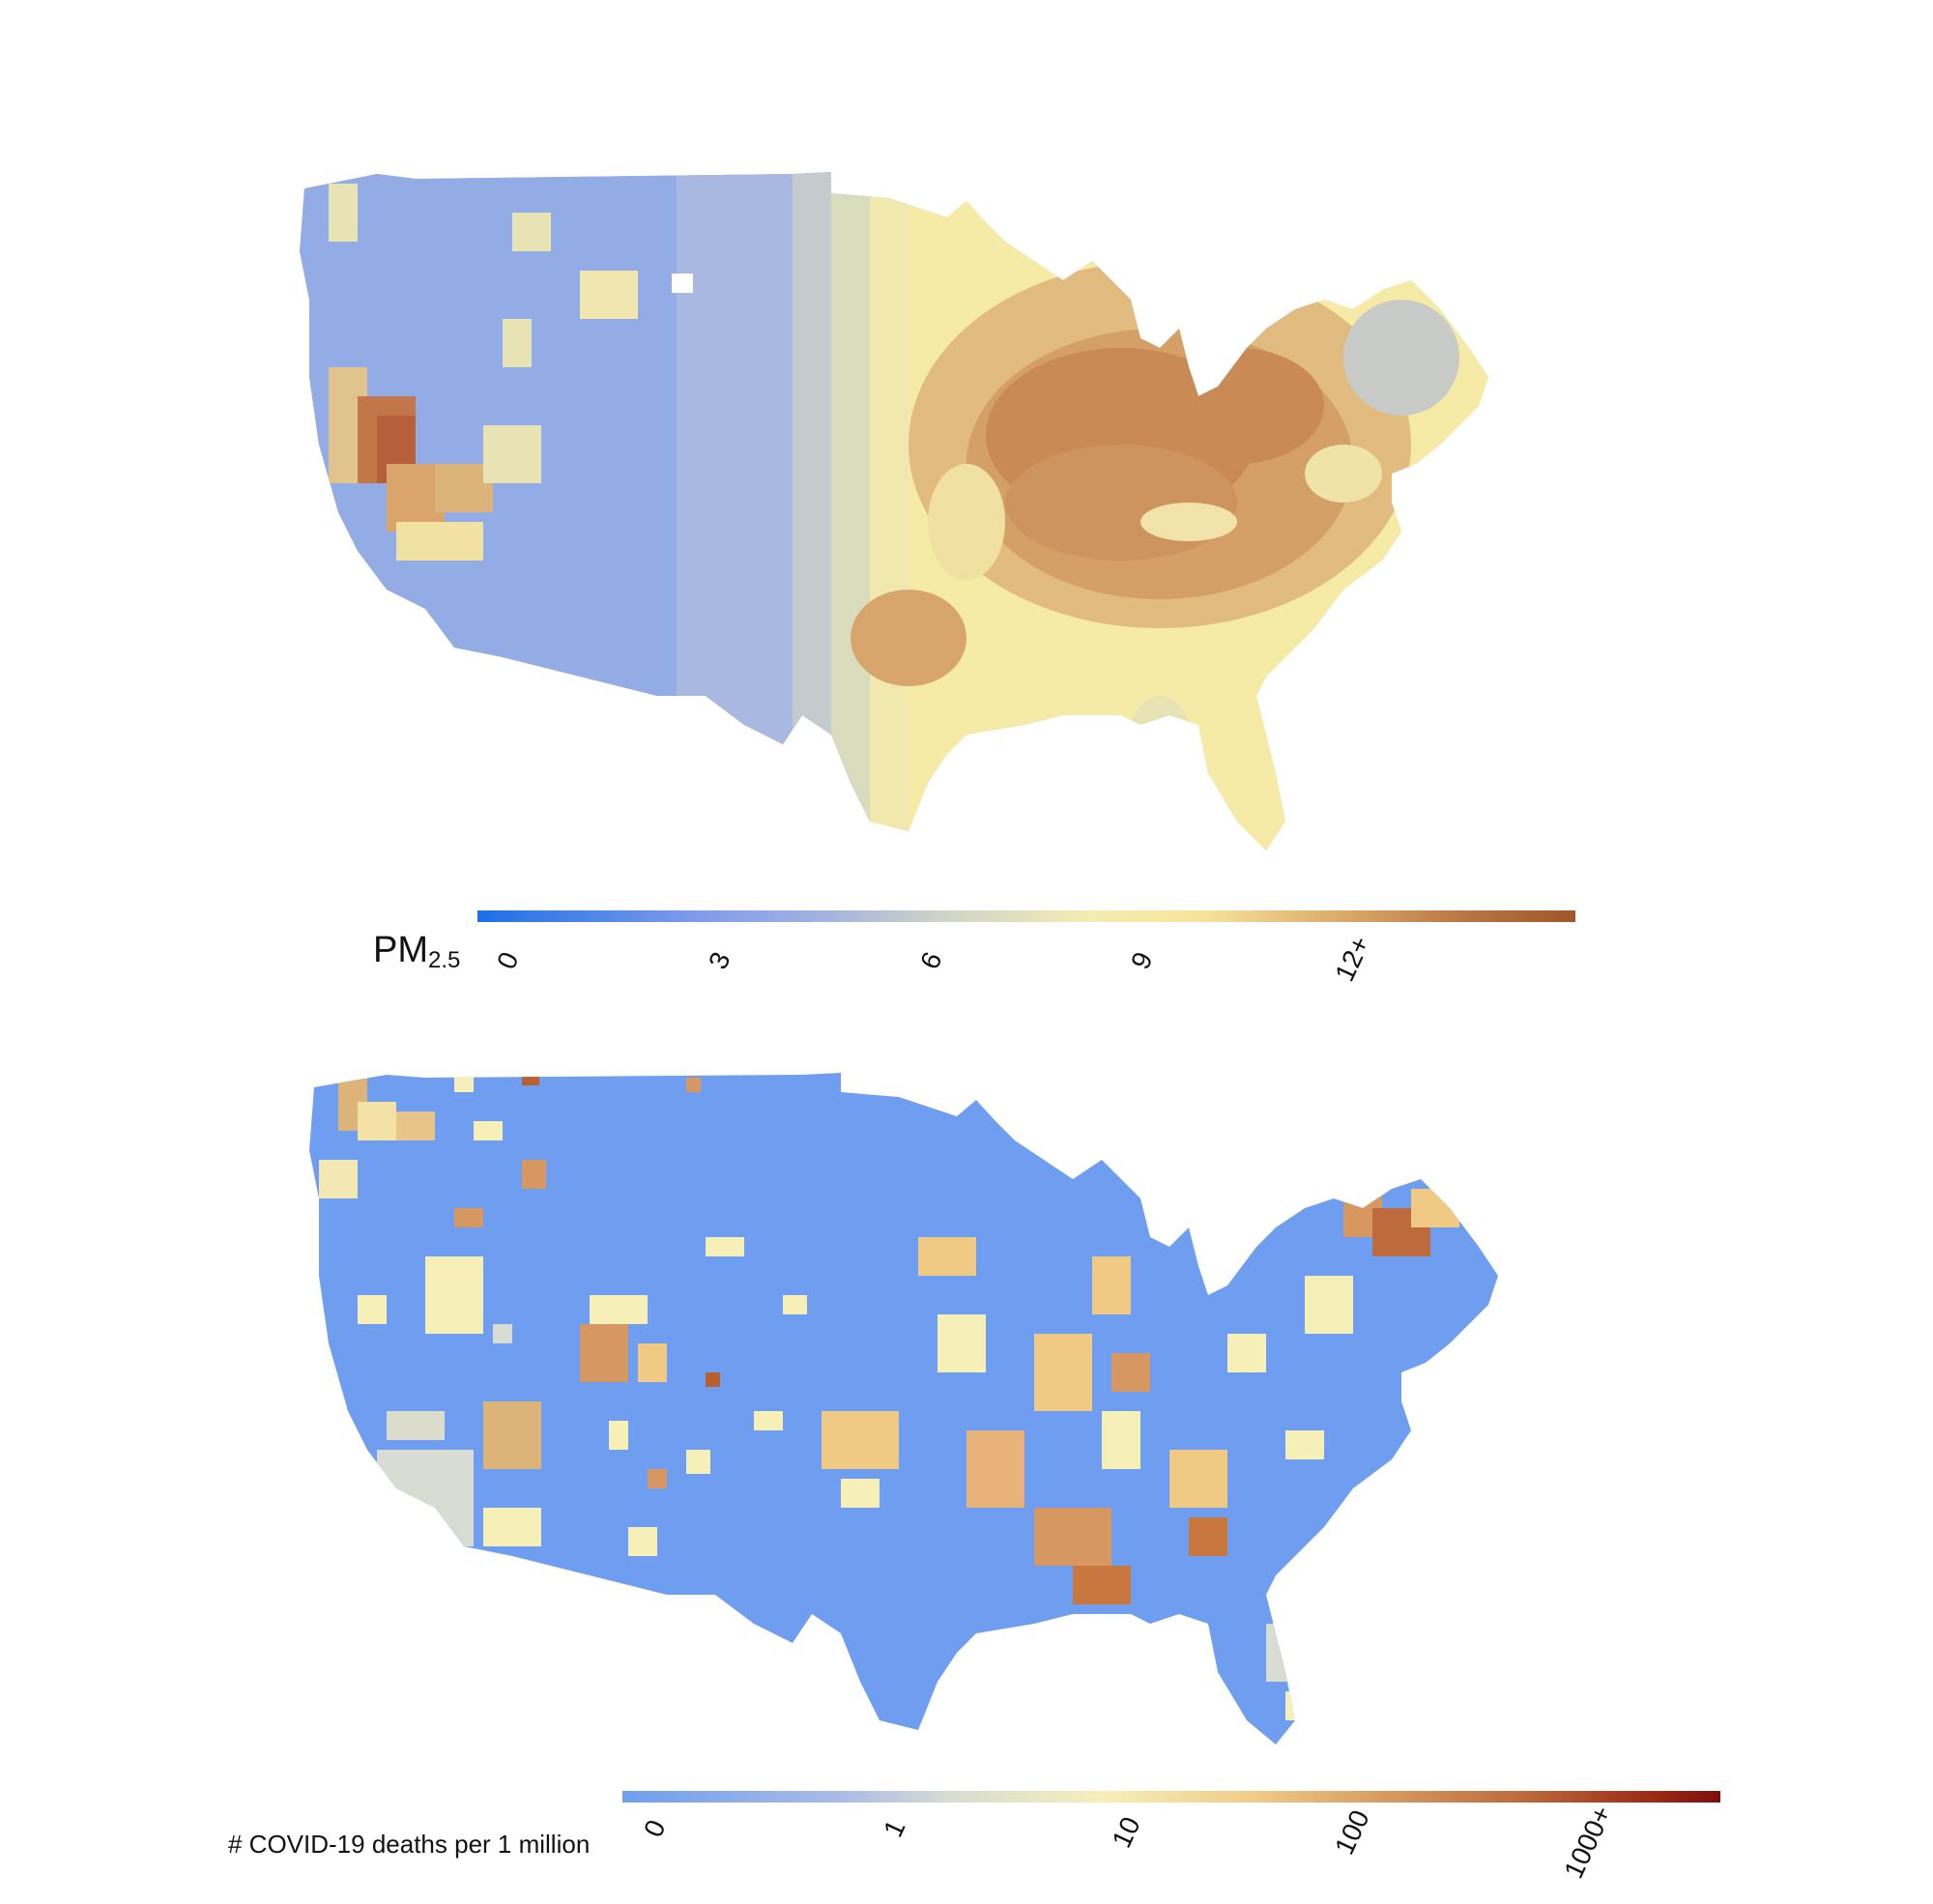 The width and height of the screenshot is (1933, 1904). What do you see at coordinates (1171, 1797) in the screenshot?
I see `covid-colorbar` at bounding box center [1171, 1797].